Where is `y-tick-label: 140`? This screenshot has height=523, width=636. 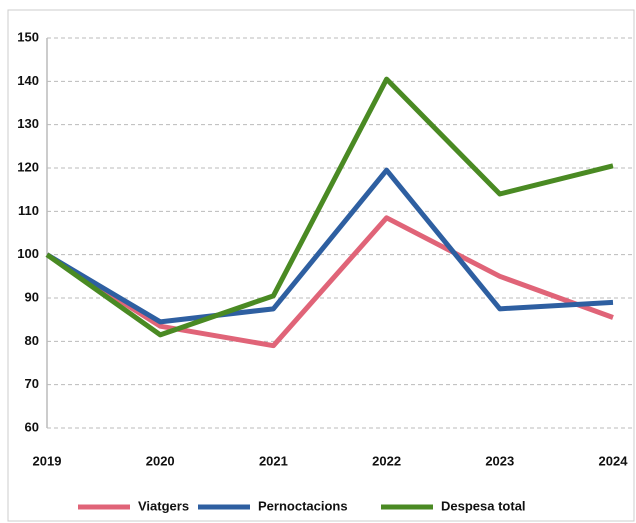
y-tick-label: 140 is located at coordinates (28, 80).